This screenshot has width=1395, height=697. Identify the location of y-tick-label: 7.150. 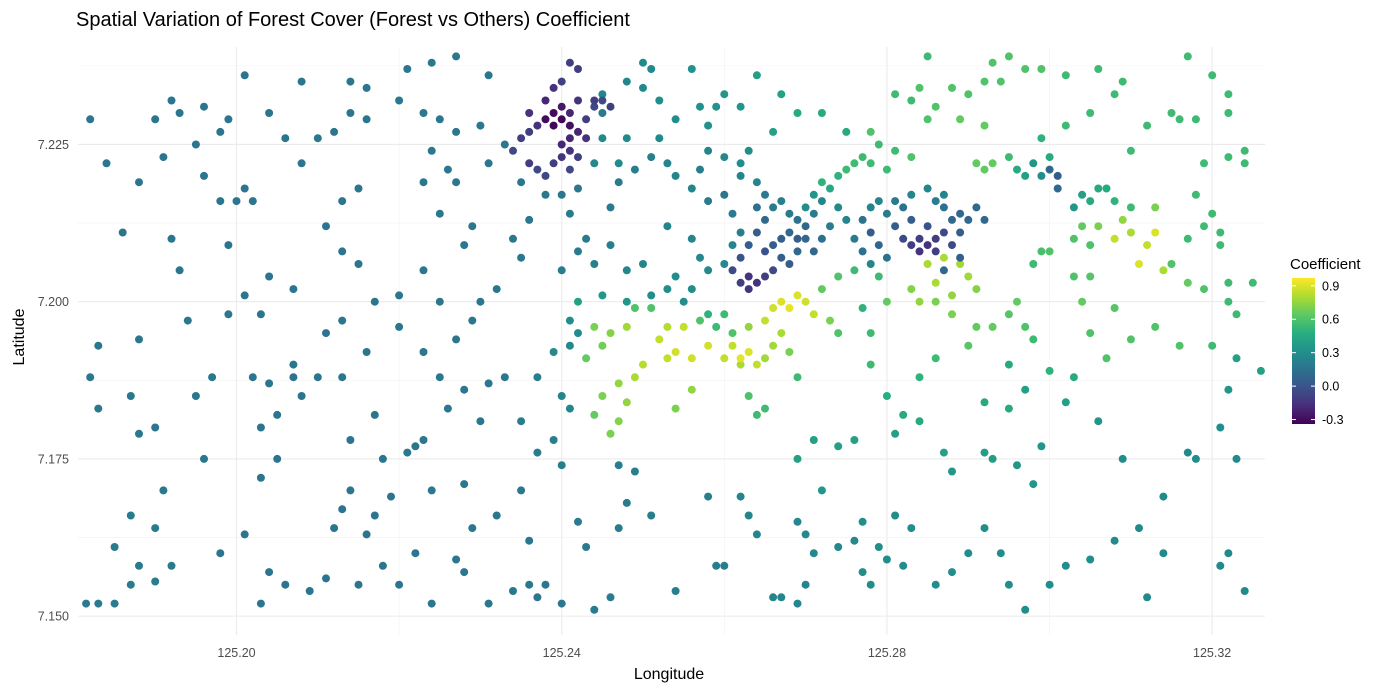
(53, 617).